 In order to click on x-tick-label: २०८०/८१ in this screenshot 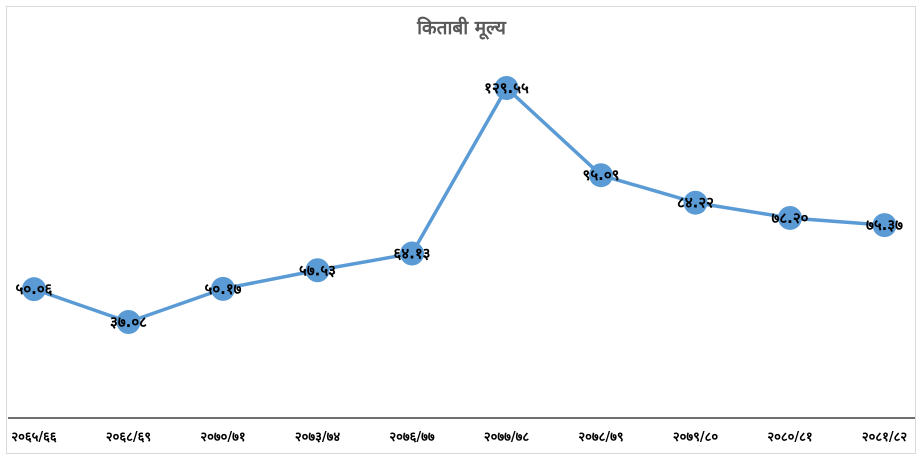, I will do `click(789, 437)`.